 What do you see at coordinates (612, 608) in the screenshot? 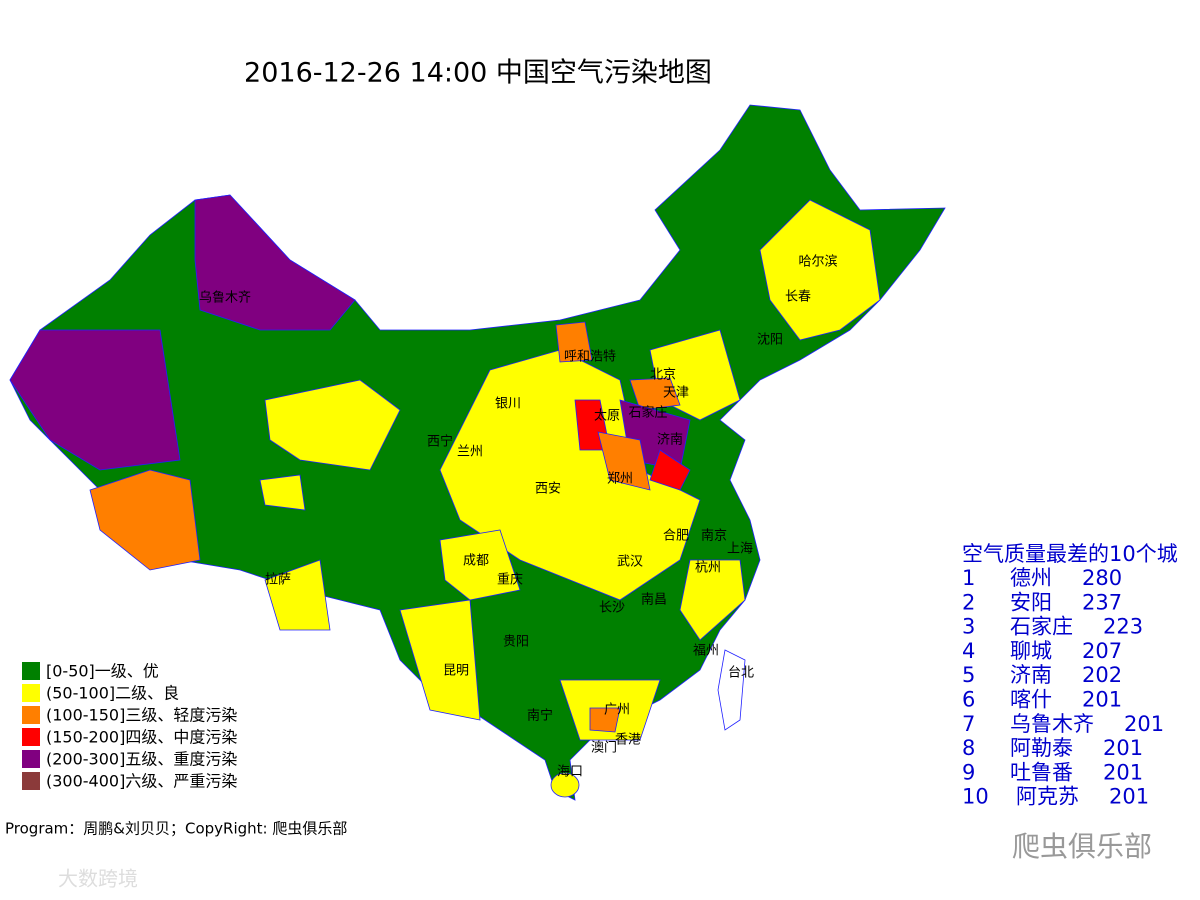
I see `city-label: 长沙` at bounding box center [612, 608].